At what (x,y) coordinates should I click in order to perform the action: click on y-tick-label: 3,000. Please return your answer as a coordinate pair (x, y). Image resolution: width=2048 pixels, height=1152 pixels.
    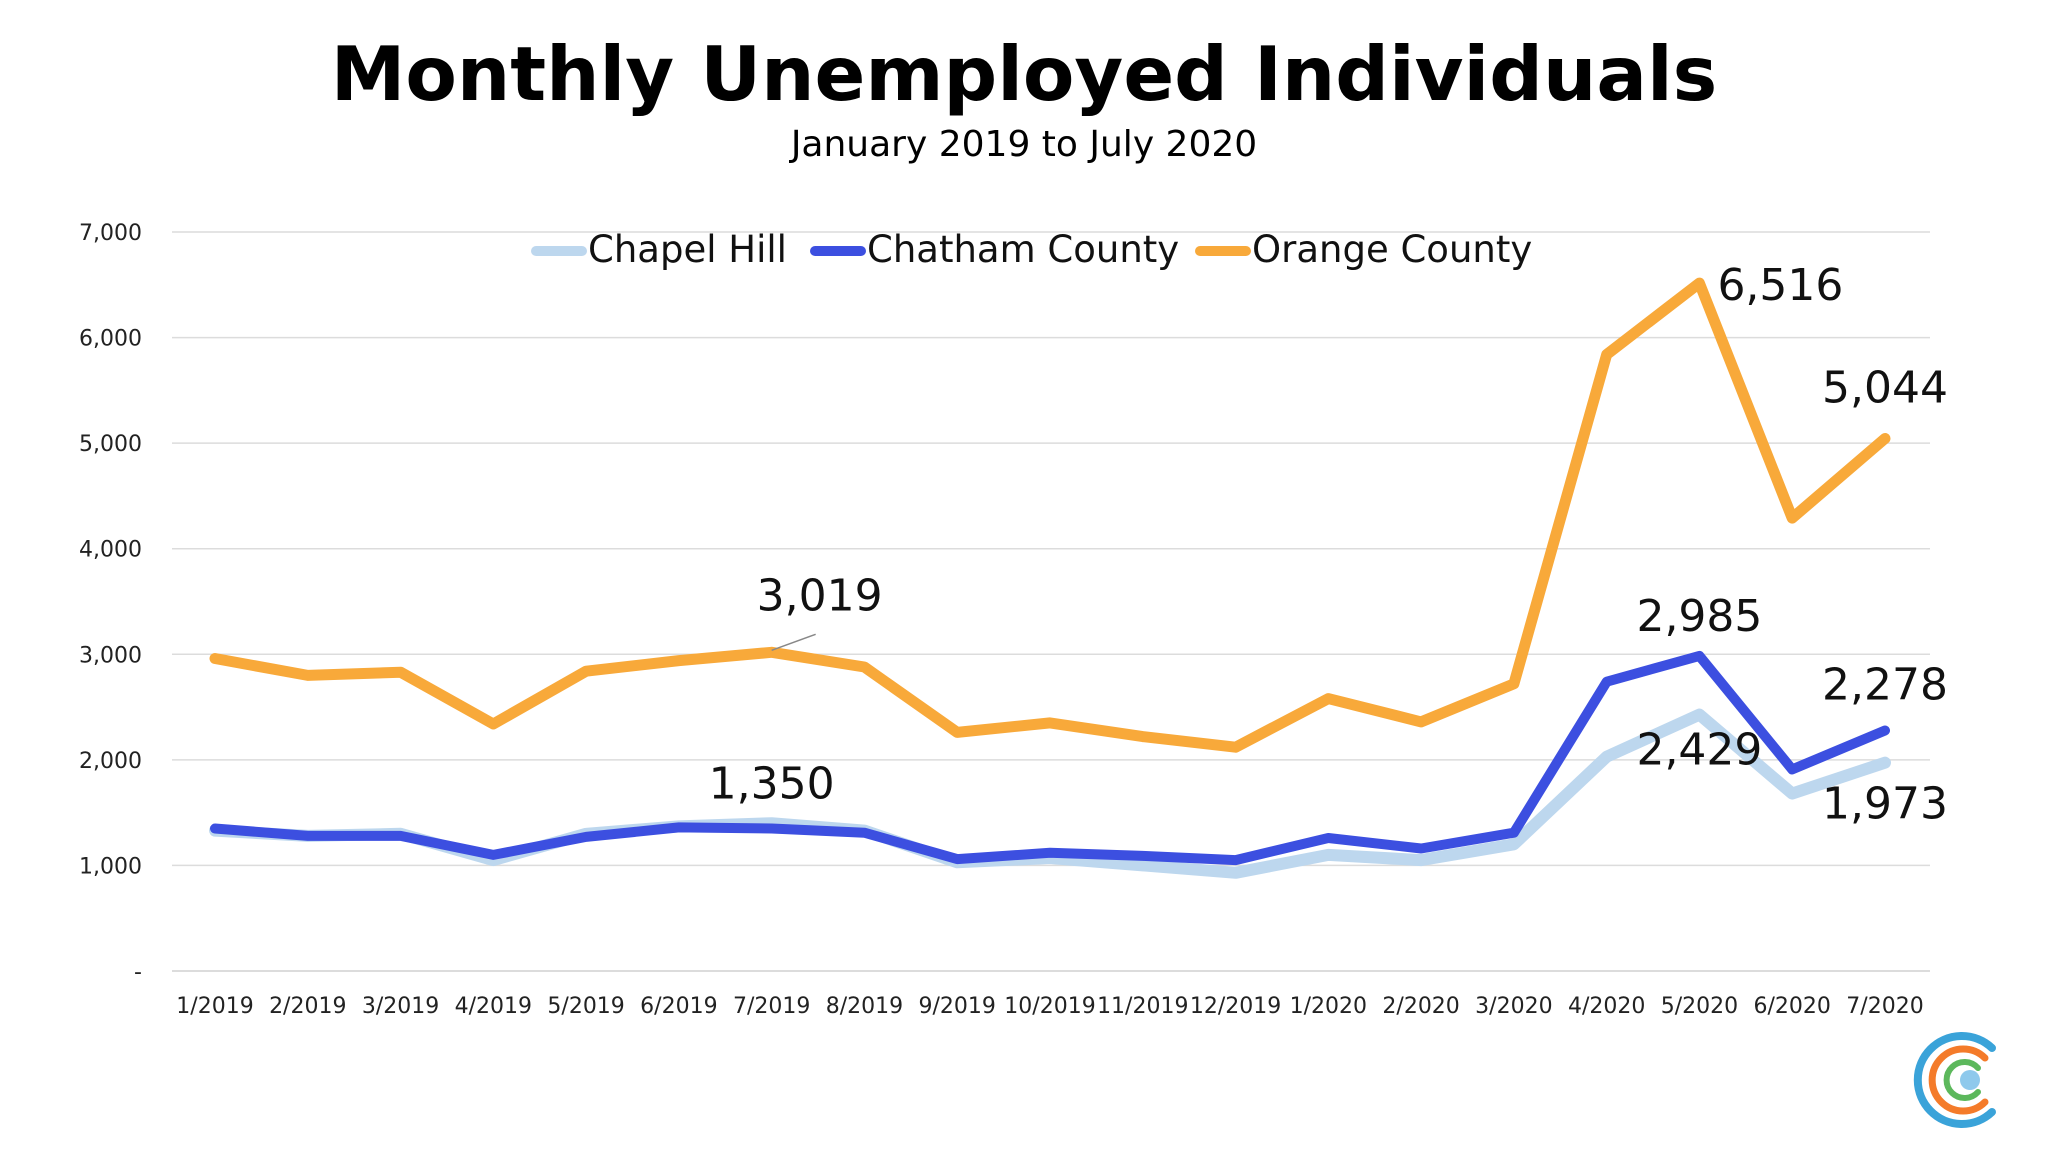
    Looking at the image, I should click on (110, 655).